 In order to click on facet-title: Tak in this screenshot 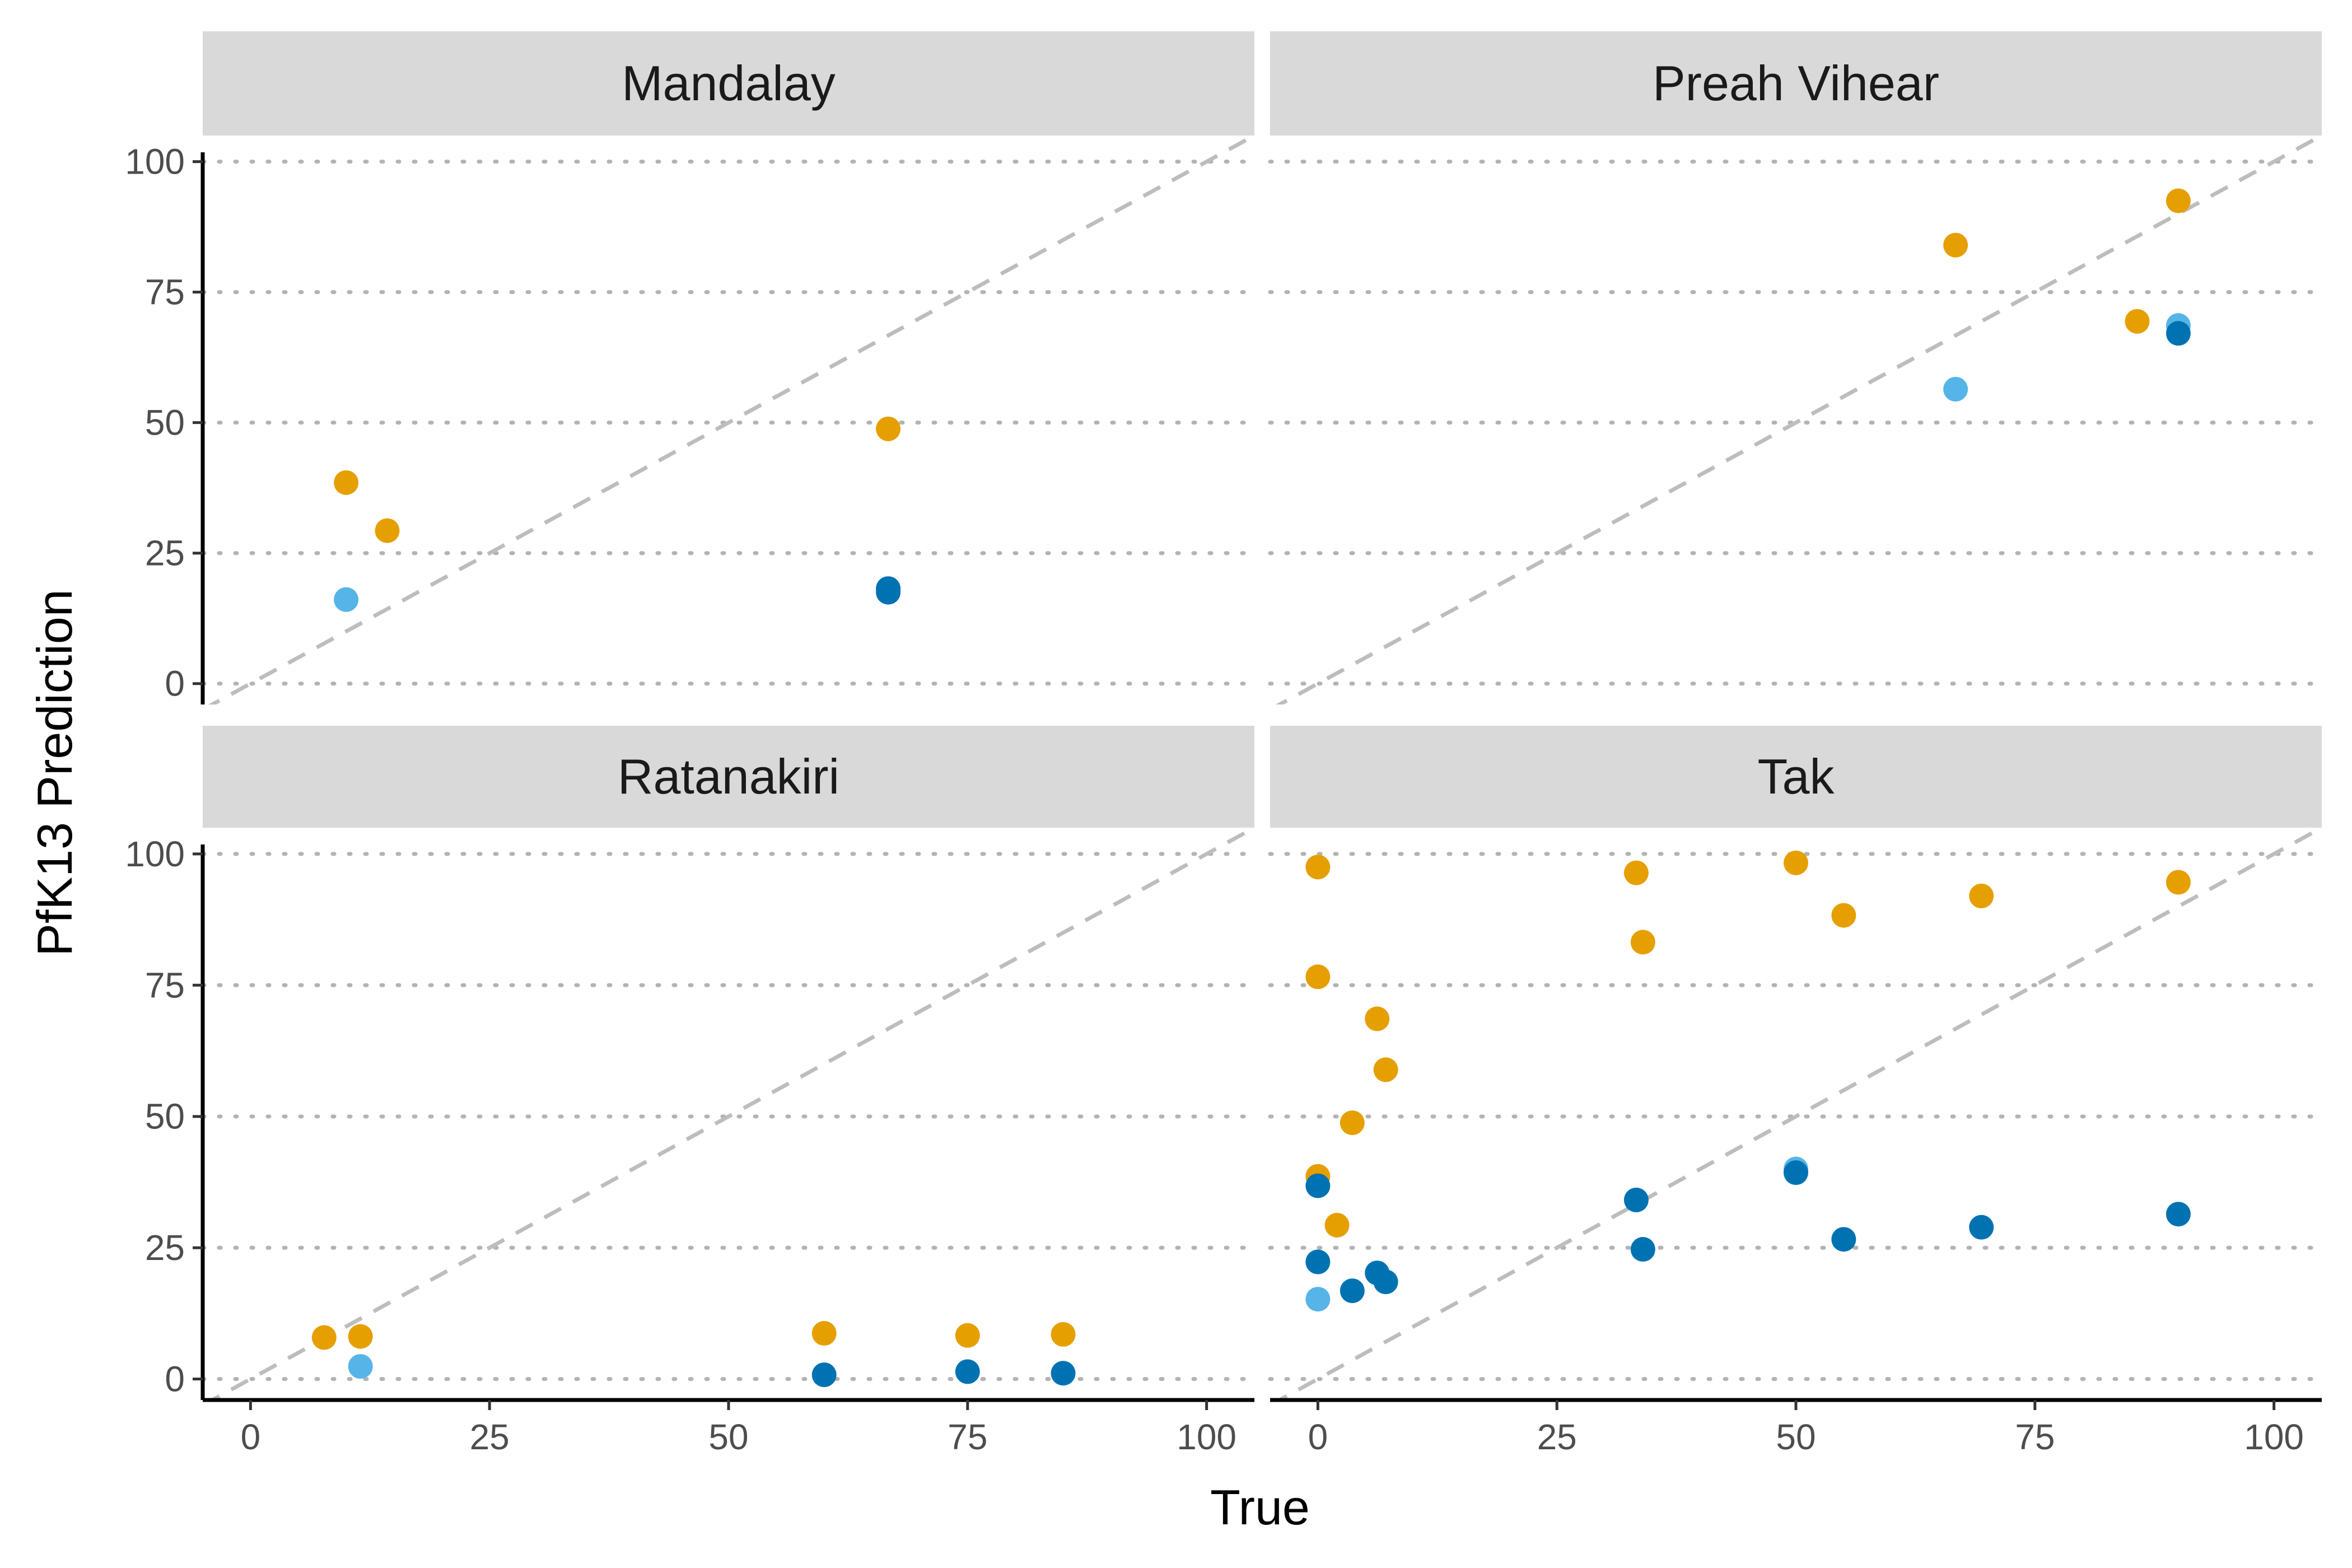, I will do `click(1797, 777)`.